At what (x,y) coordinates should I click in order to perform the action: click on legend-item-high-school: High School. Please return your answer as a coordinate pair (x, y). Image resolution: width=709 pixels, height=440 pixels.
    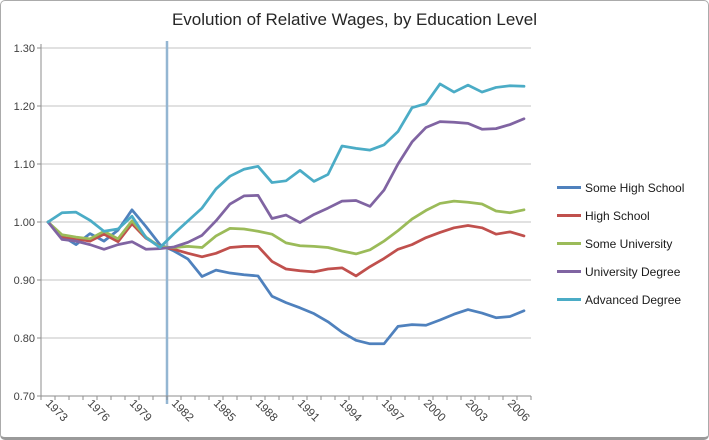
    Looking at the image, I should click on (620, 215).